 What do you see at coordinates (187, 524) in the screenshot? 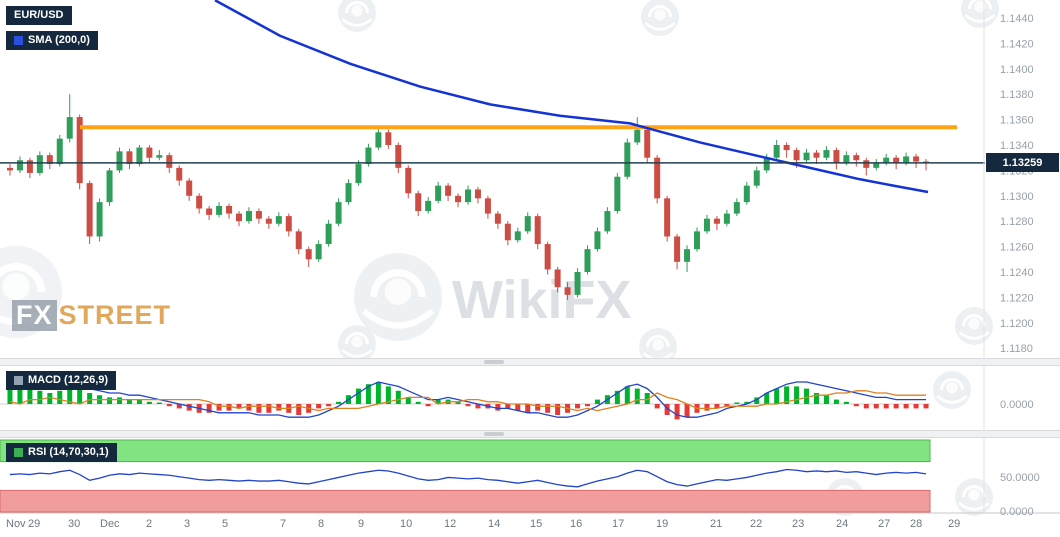
I see `svg-text: 3` at bounding box center [187, 524].